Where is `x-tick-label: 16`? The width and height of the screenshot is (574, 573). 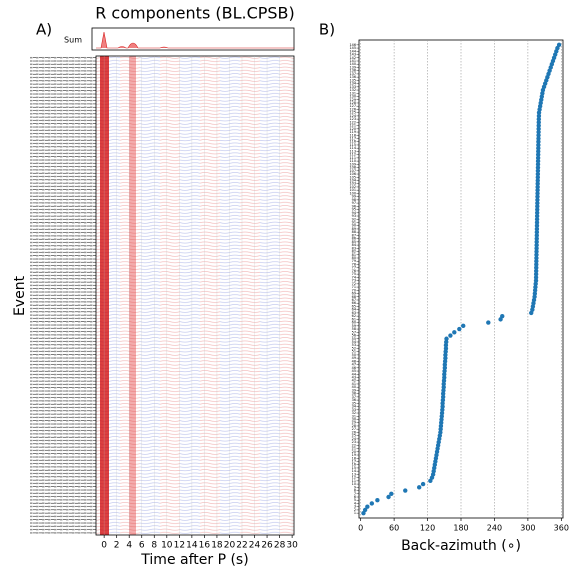
x-tick-label: 16 is located at coordinates (205, 546).